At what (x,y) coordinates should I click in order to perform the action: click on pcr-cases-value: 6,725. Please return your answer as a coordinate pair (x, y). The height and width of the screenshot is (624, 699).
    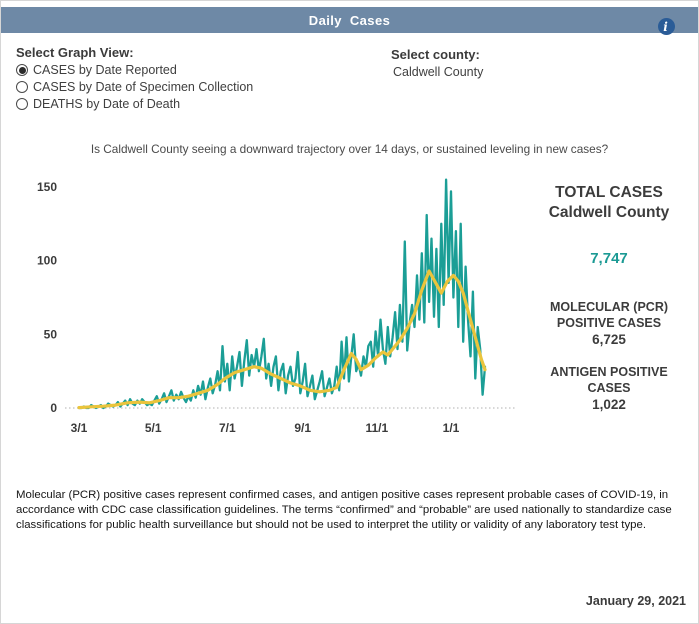
    Looking at the image, I should click on (609, 339).